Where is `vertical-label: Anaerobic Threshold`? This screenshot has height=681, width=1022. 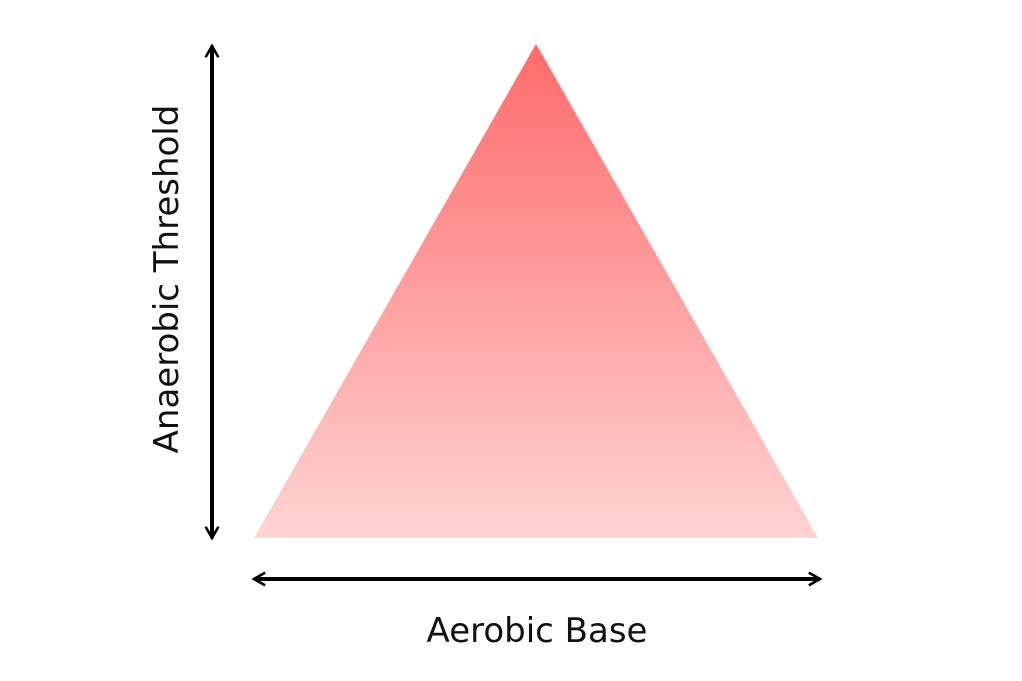 vertical-label: Anaerobic Threshold is located at coordinates (167, 279).